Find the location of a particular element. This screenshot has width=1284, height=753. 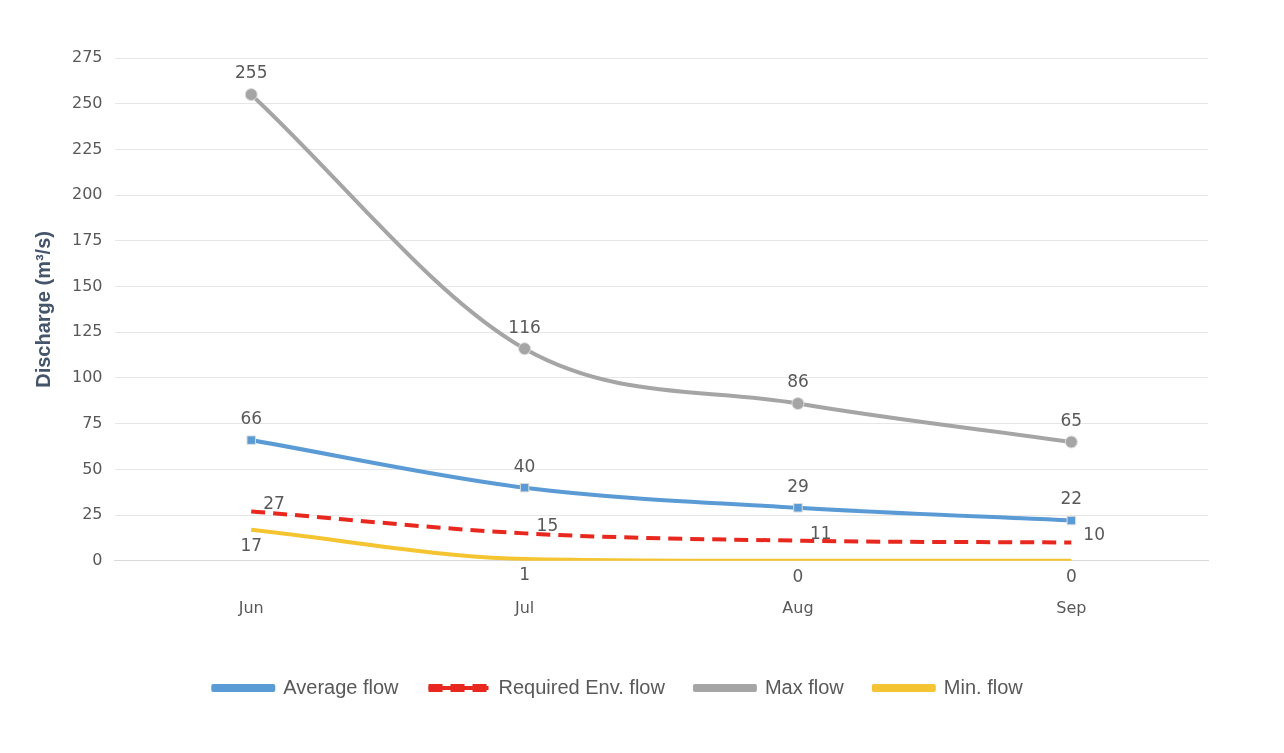

data-label: 11 is located at coordinates (820, 532).